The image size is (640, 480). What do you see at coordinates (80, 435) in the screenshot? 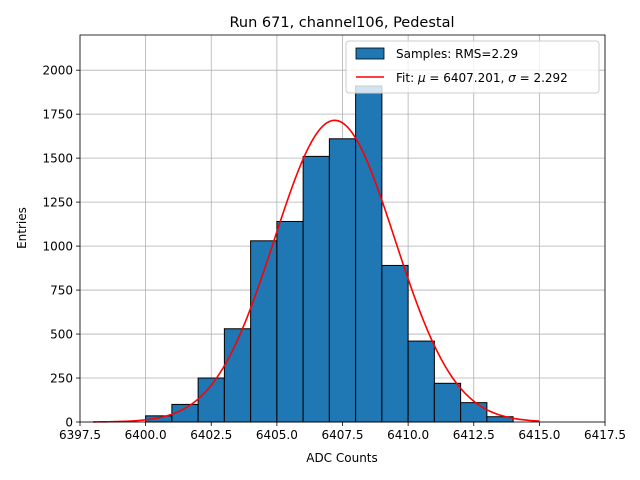
I see `x-tick-label: 6397.5` at bounding box center [80, 435].